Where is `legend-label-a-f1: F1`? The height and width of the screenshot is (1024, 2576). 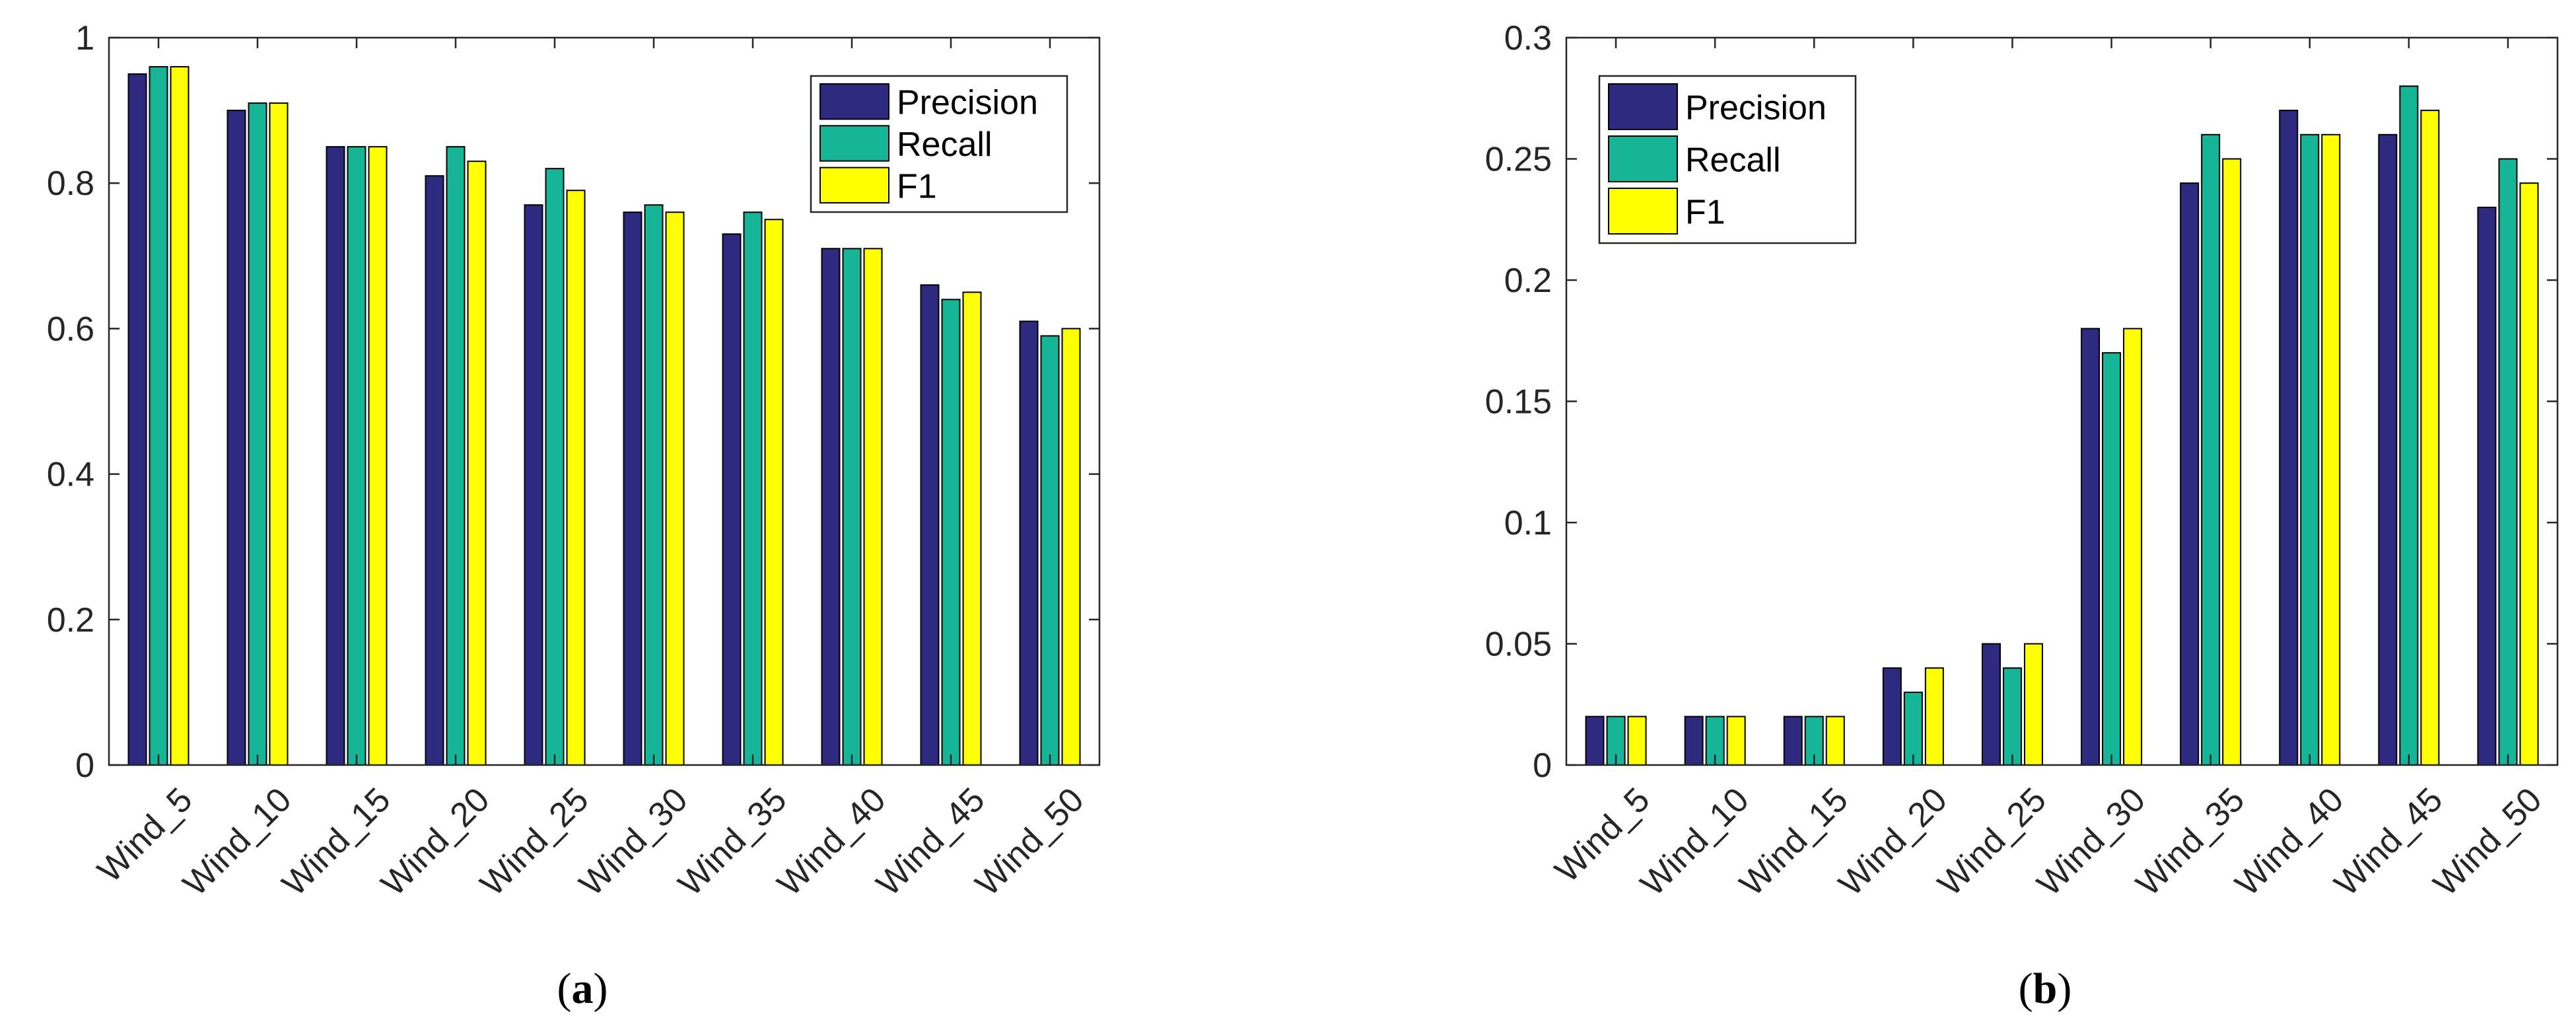
legend-label-a-f1: F1 is located at coordinates (917, 186).